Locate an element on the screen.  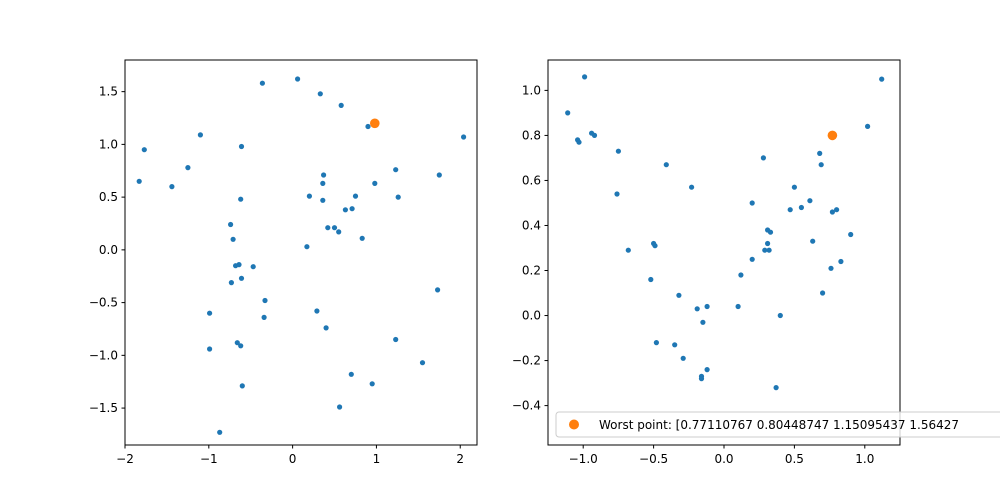
x-tick-label: −1 is located at coordinates (209, 459).